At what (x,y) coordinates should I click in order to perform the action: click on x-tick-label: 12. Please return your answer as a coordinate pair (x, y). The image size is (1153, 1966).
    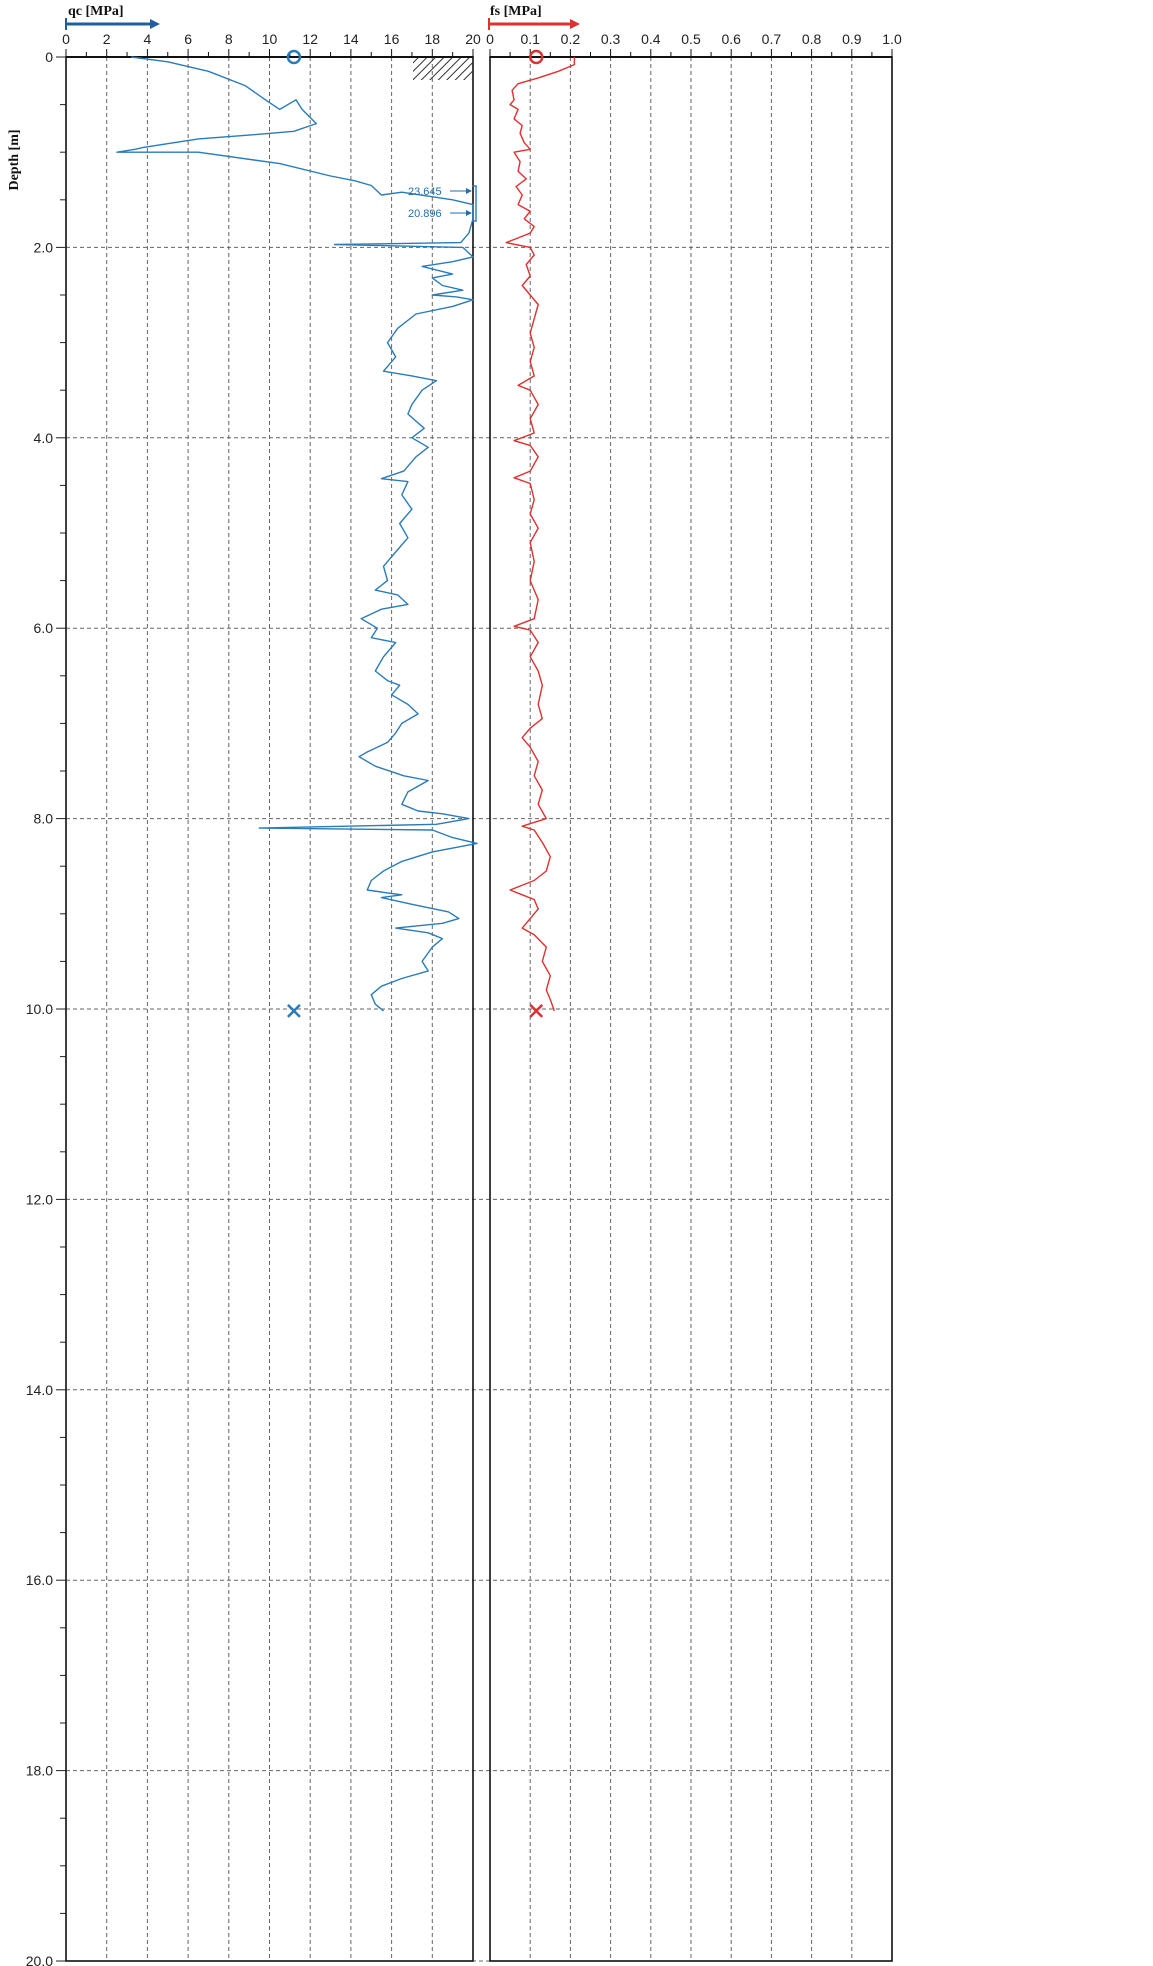
    Looking at the image, I should click on (310, 39).